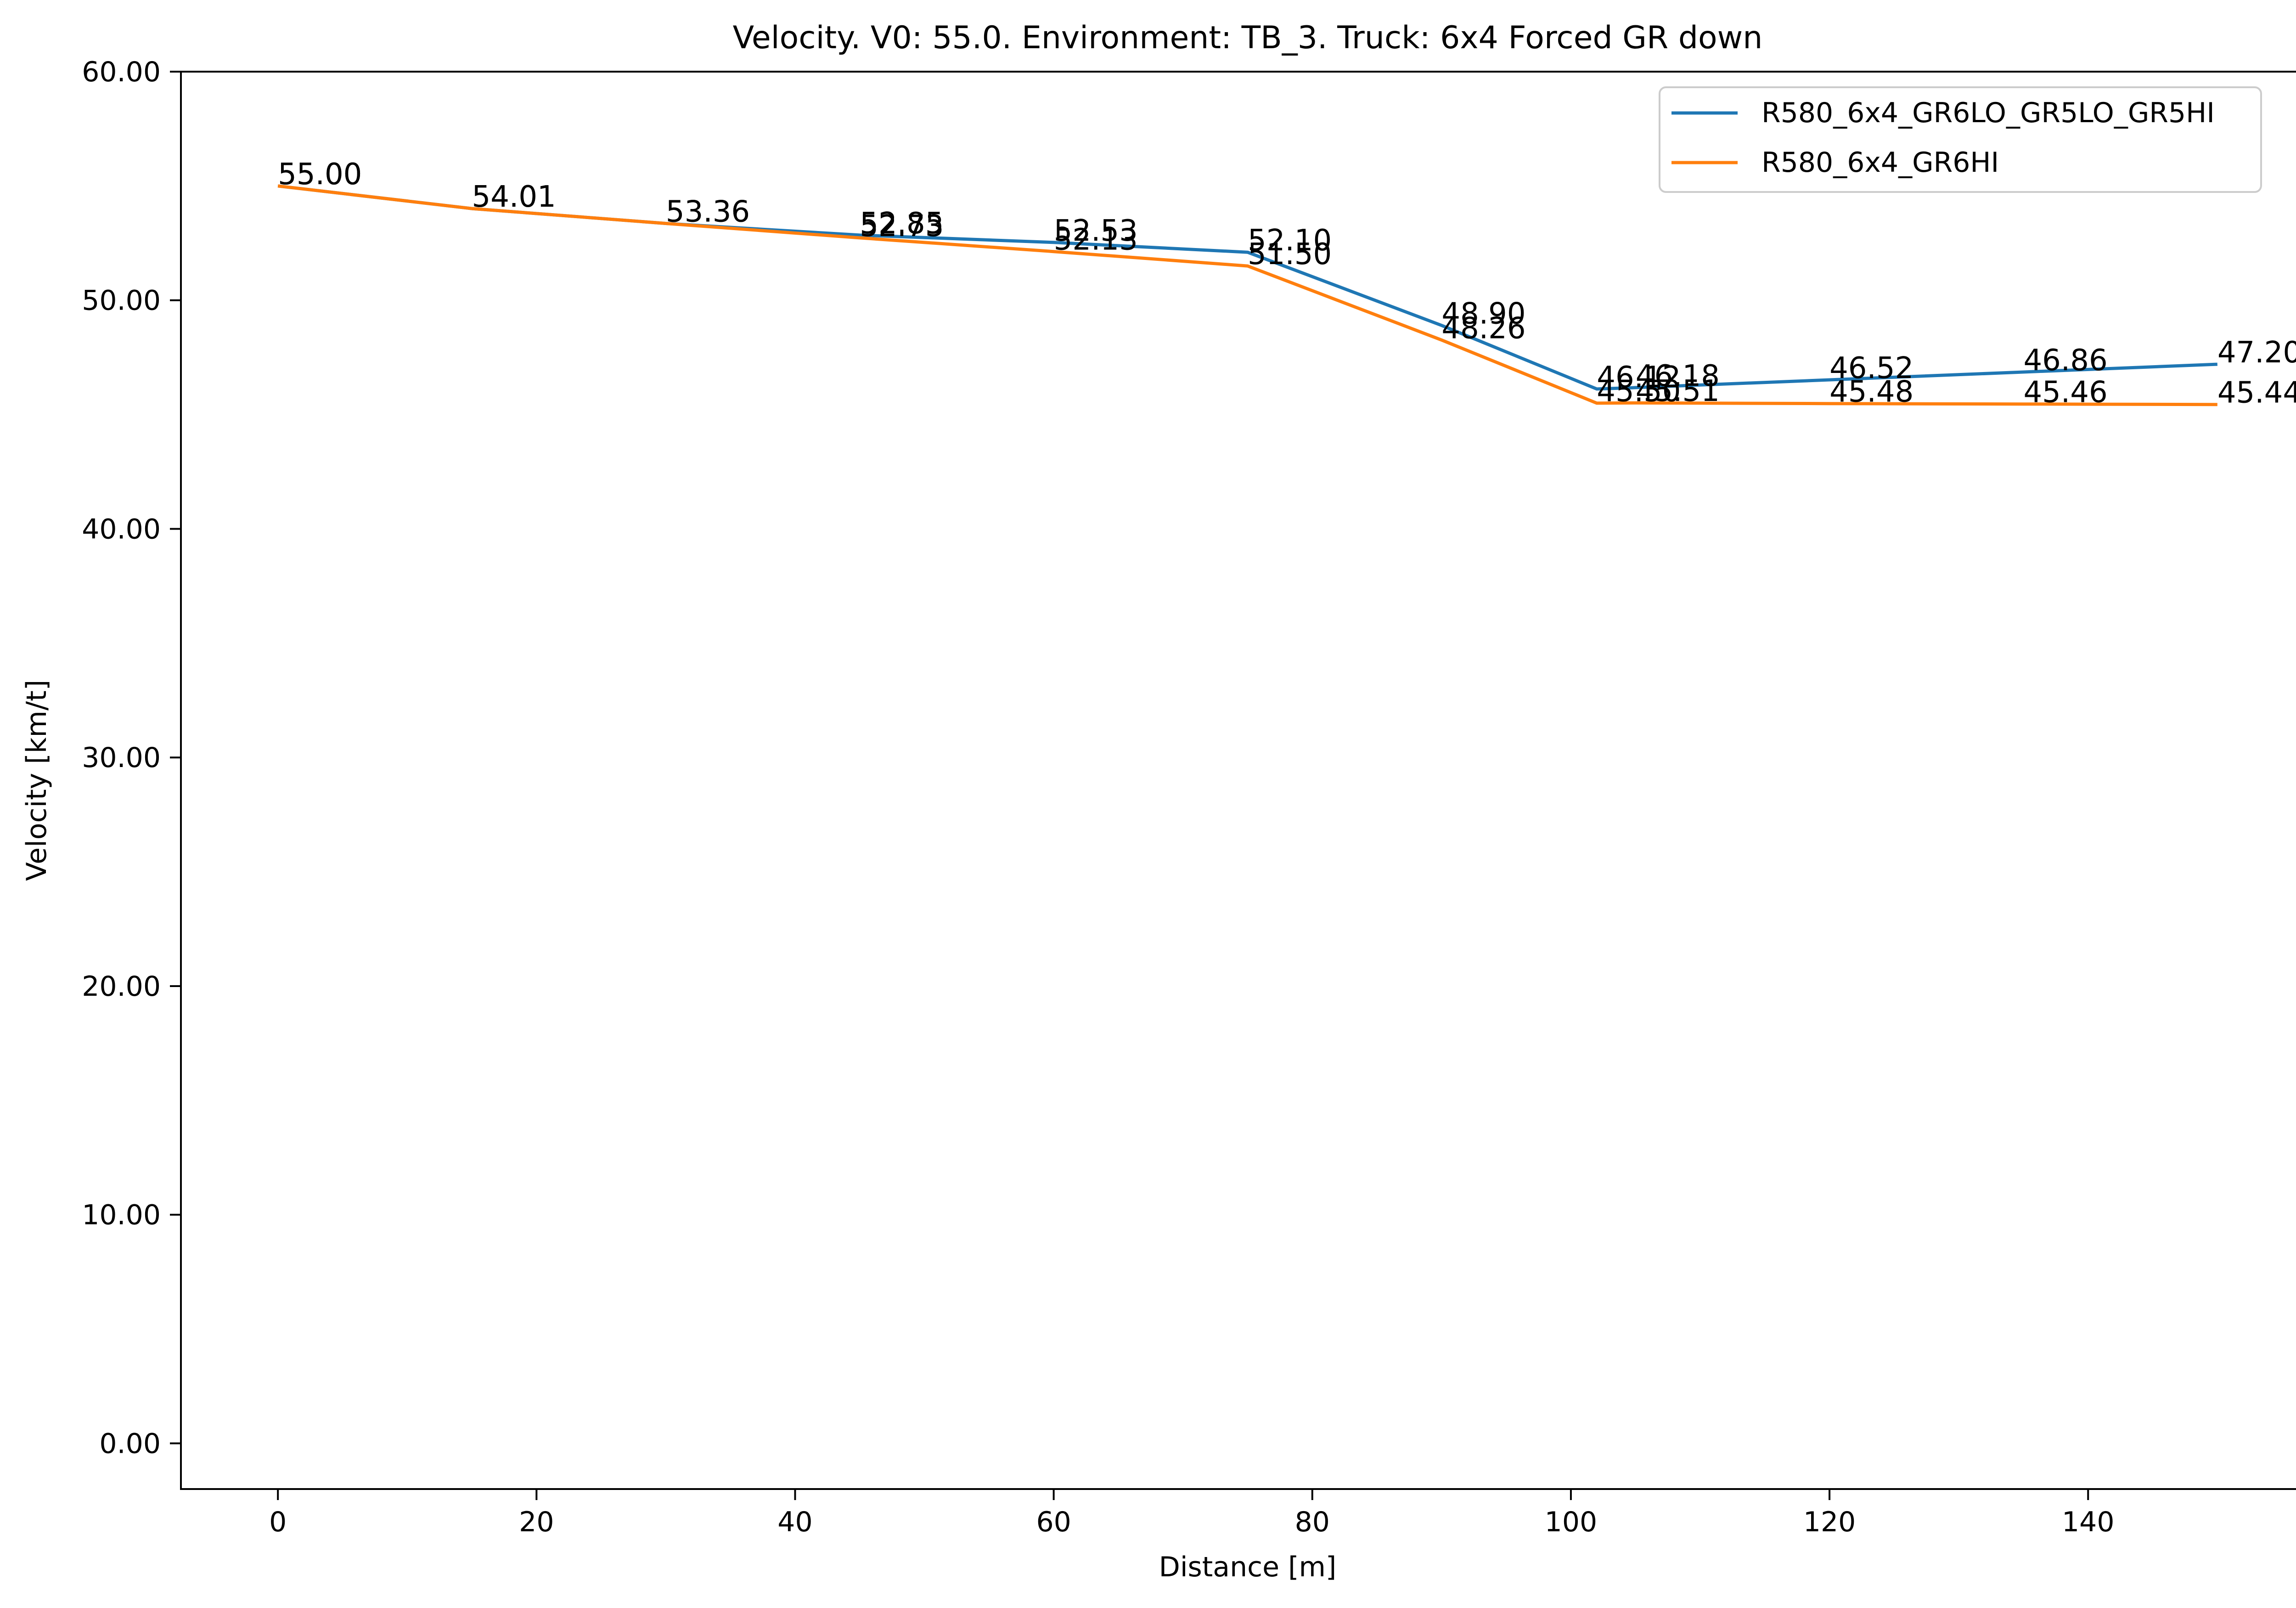 The image size is (2296, 1608). I want to click on data-label-series-1: 52.85, so click(902, 224).